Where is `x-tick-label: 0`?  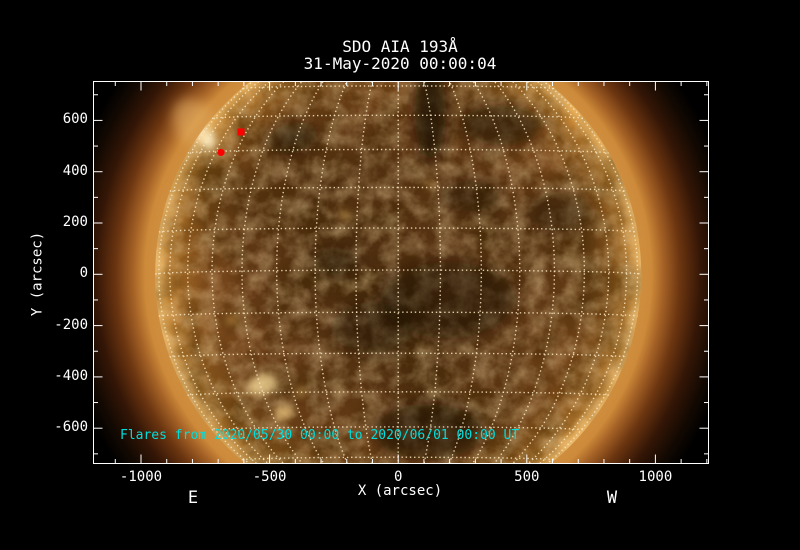
x-tick-label: 0 is located at coordinates (398, 477).